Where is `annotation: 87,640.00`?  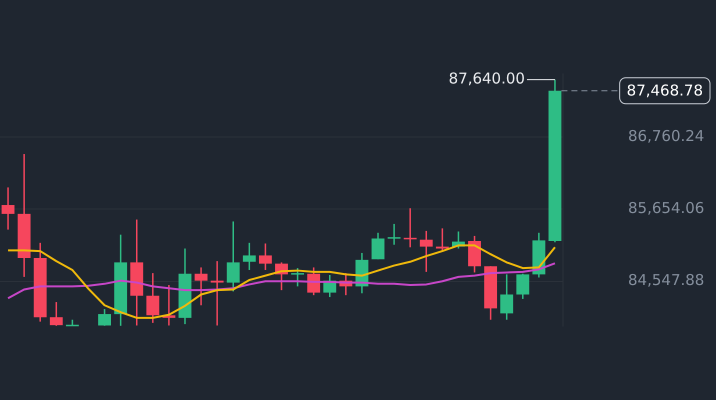 annotation: 87,640.00 is located at coordinates (486, 79).